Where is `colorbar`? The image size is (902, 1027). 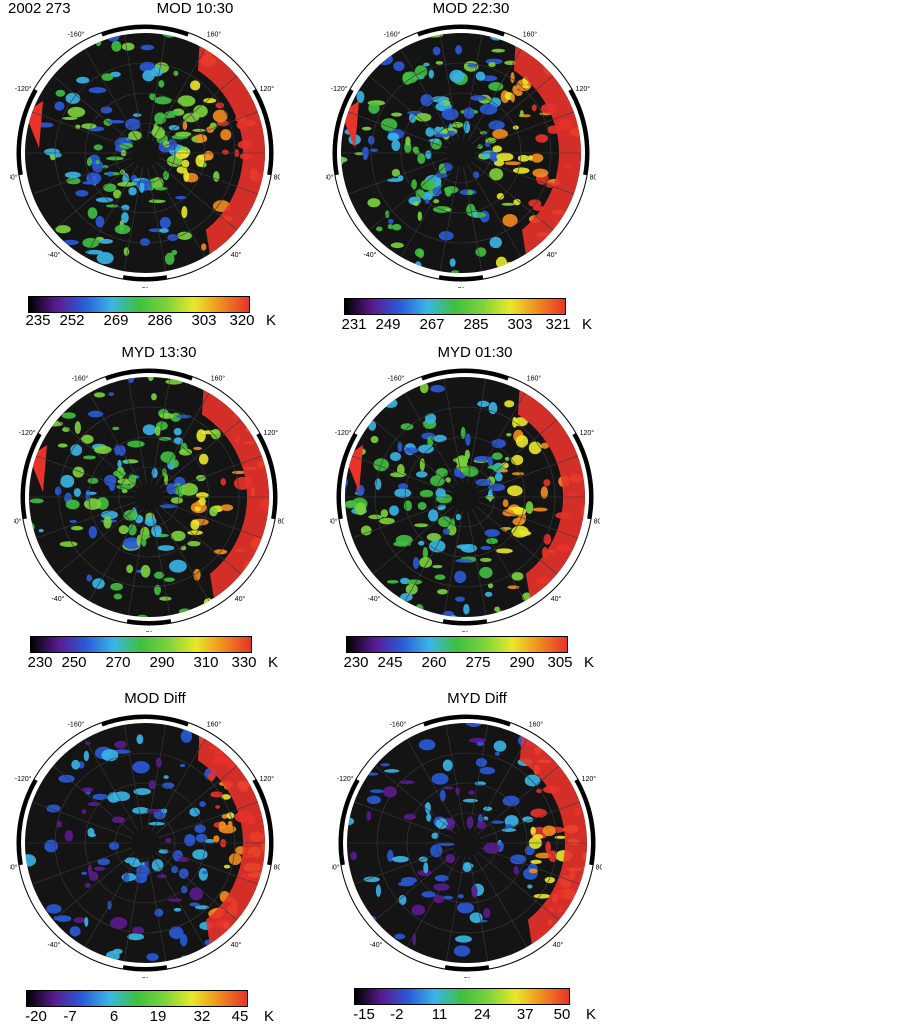
colorbar is located at coordinates (457, 644).